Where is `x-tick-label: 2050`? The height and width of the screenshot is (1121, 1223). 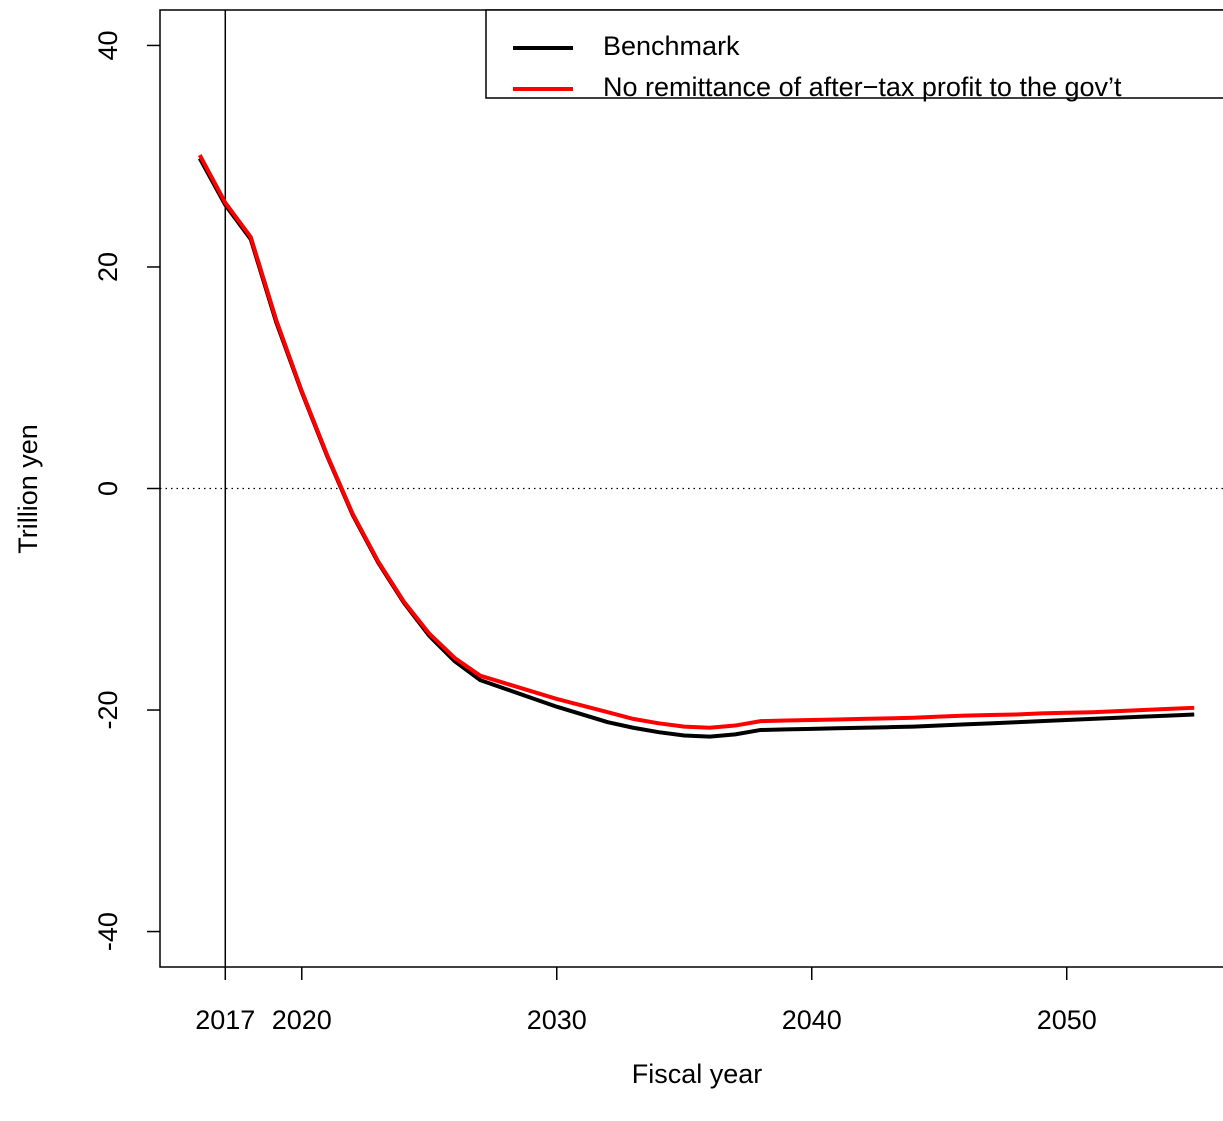
x-tick-label: 2050 is located at coordinates (1067, 1020).